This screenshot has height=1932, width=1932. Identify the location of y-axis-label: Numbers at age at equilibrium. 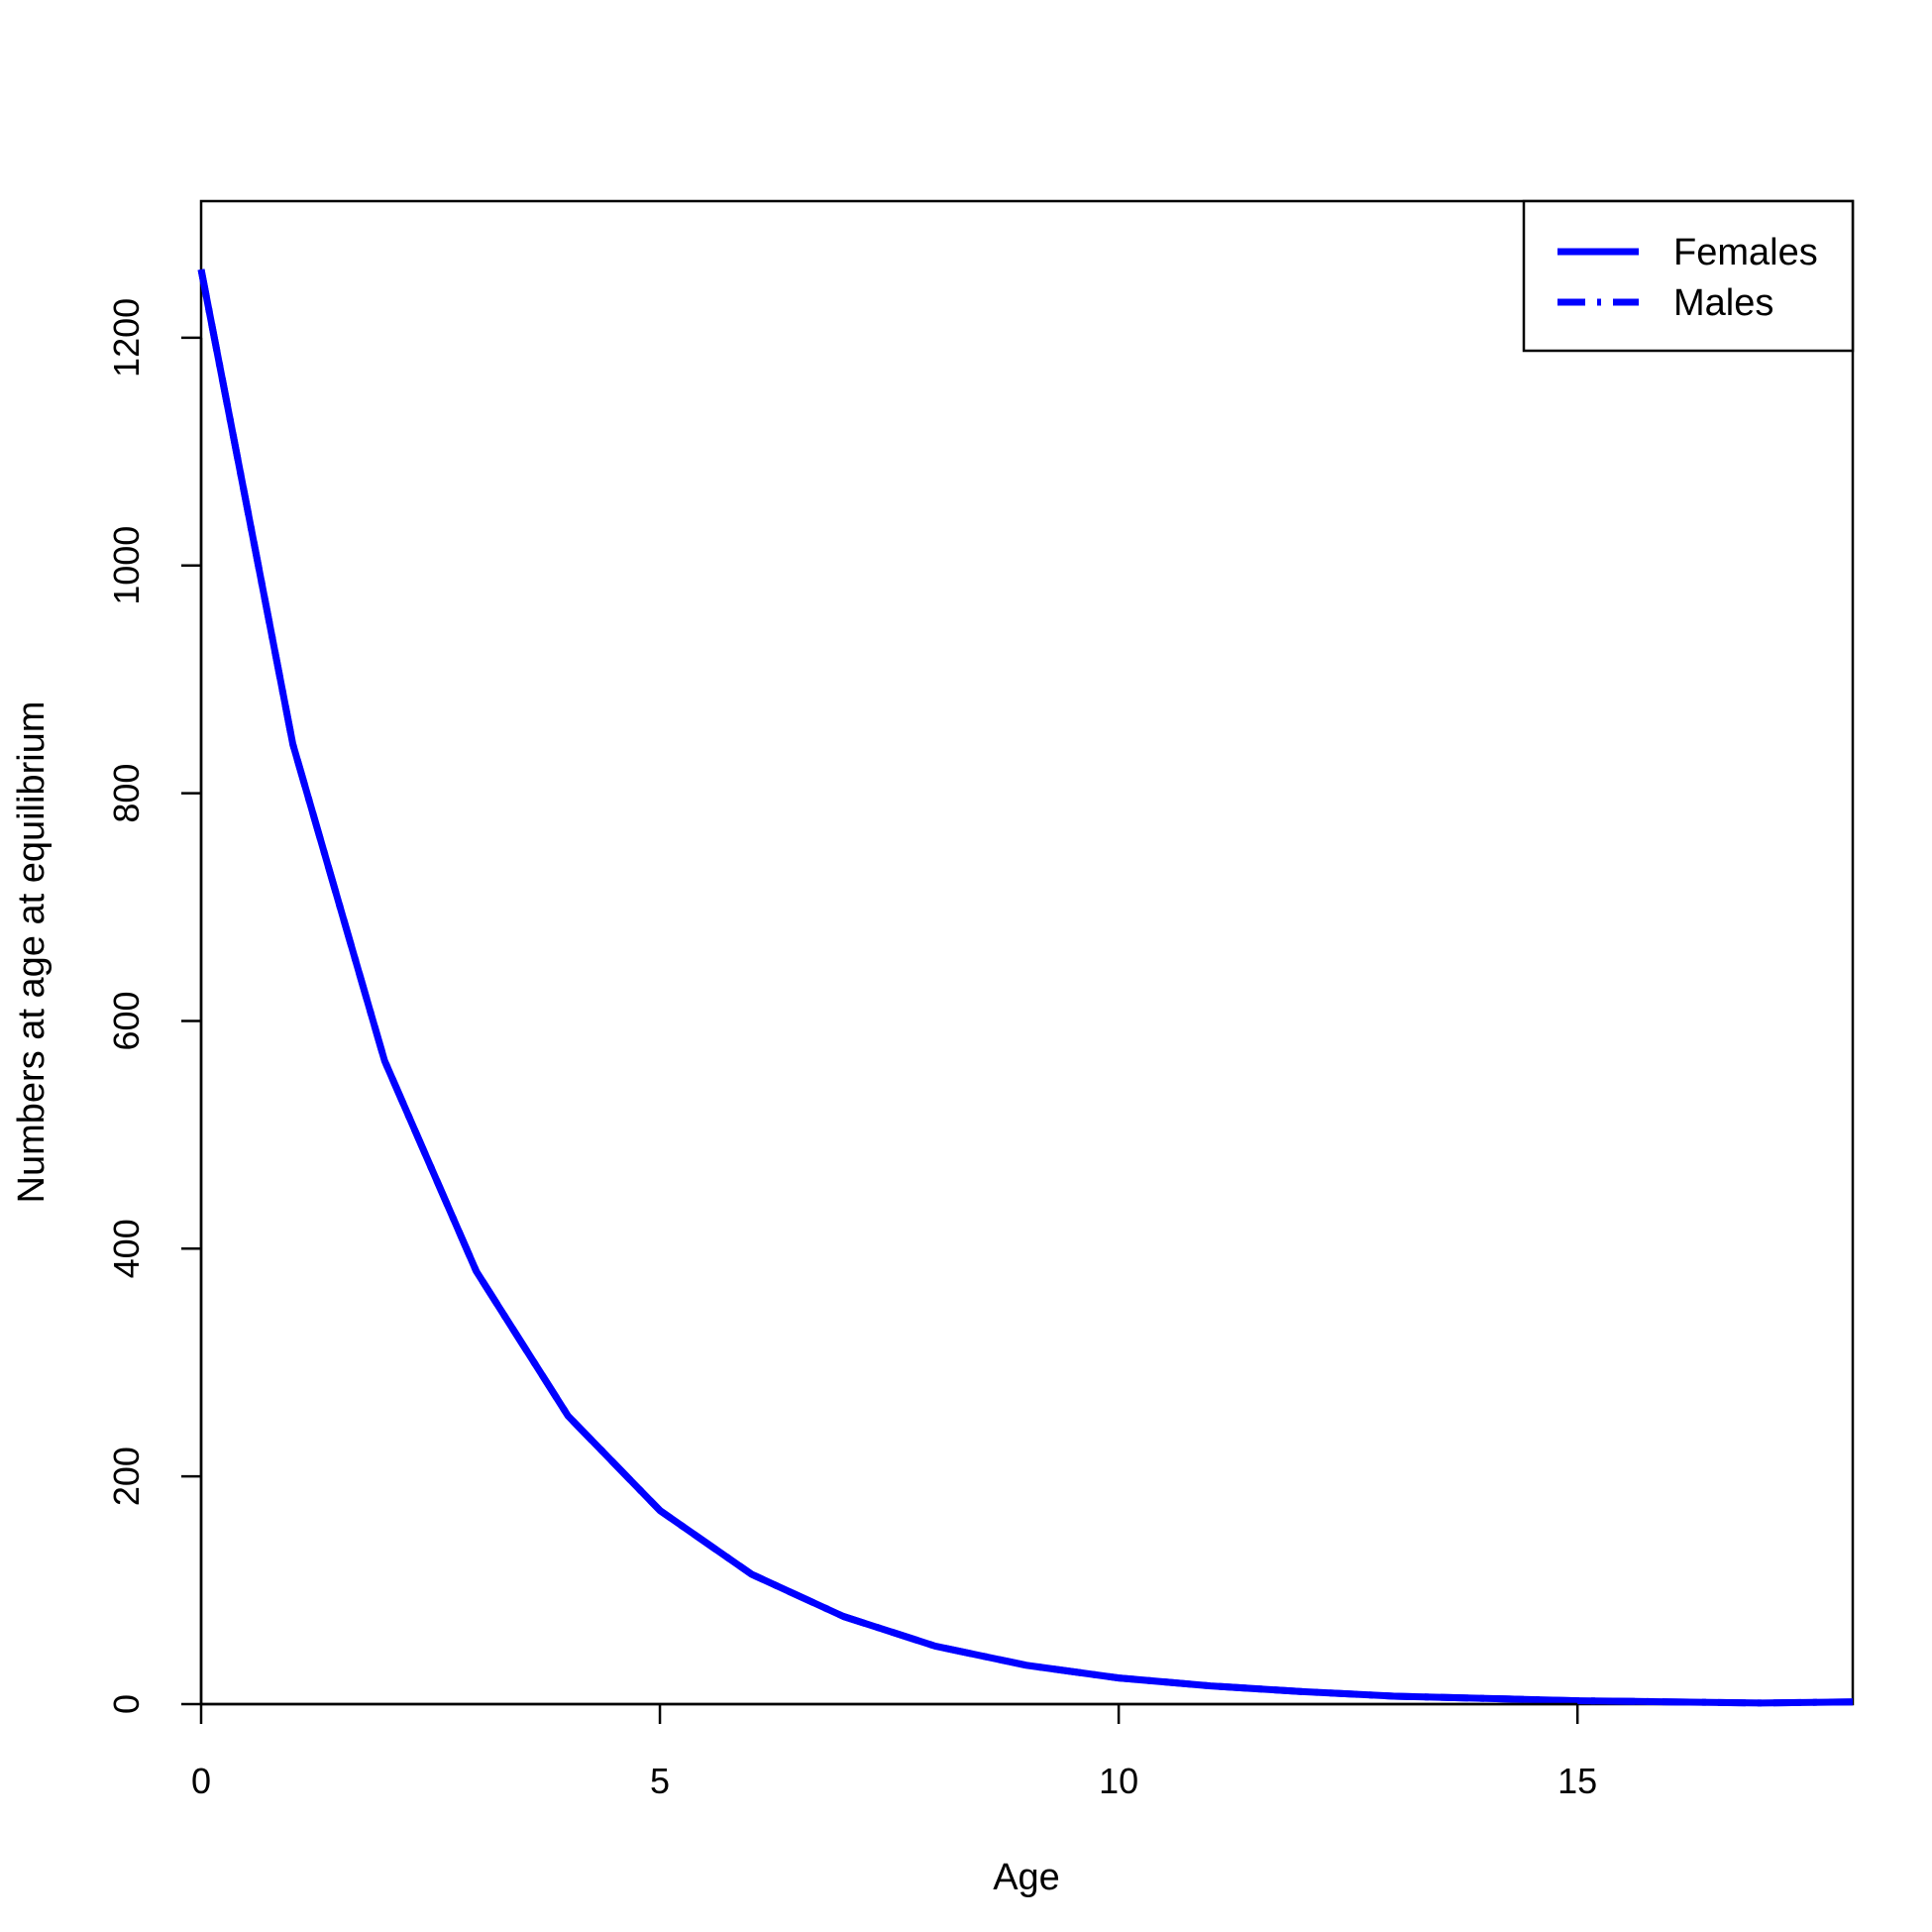
(32, 953).